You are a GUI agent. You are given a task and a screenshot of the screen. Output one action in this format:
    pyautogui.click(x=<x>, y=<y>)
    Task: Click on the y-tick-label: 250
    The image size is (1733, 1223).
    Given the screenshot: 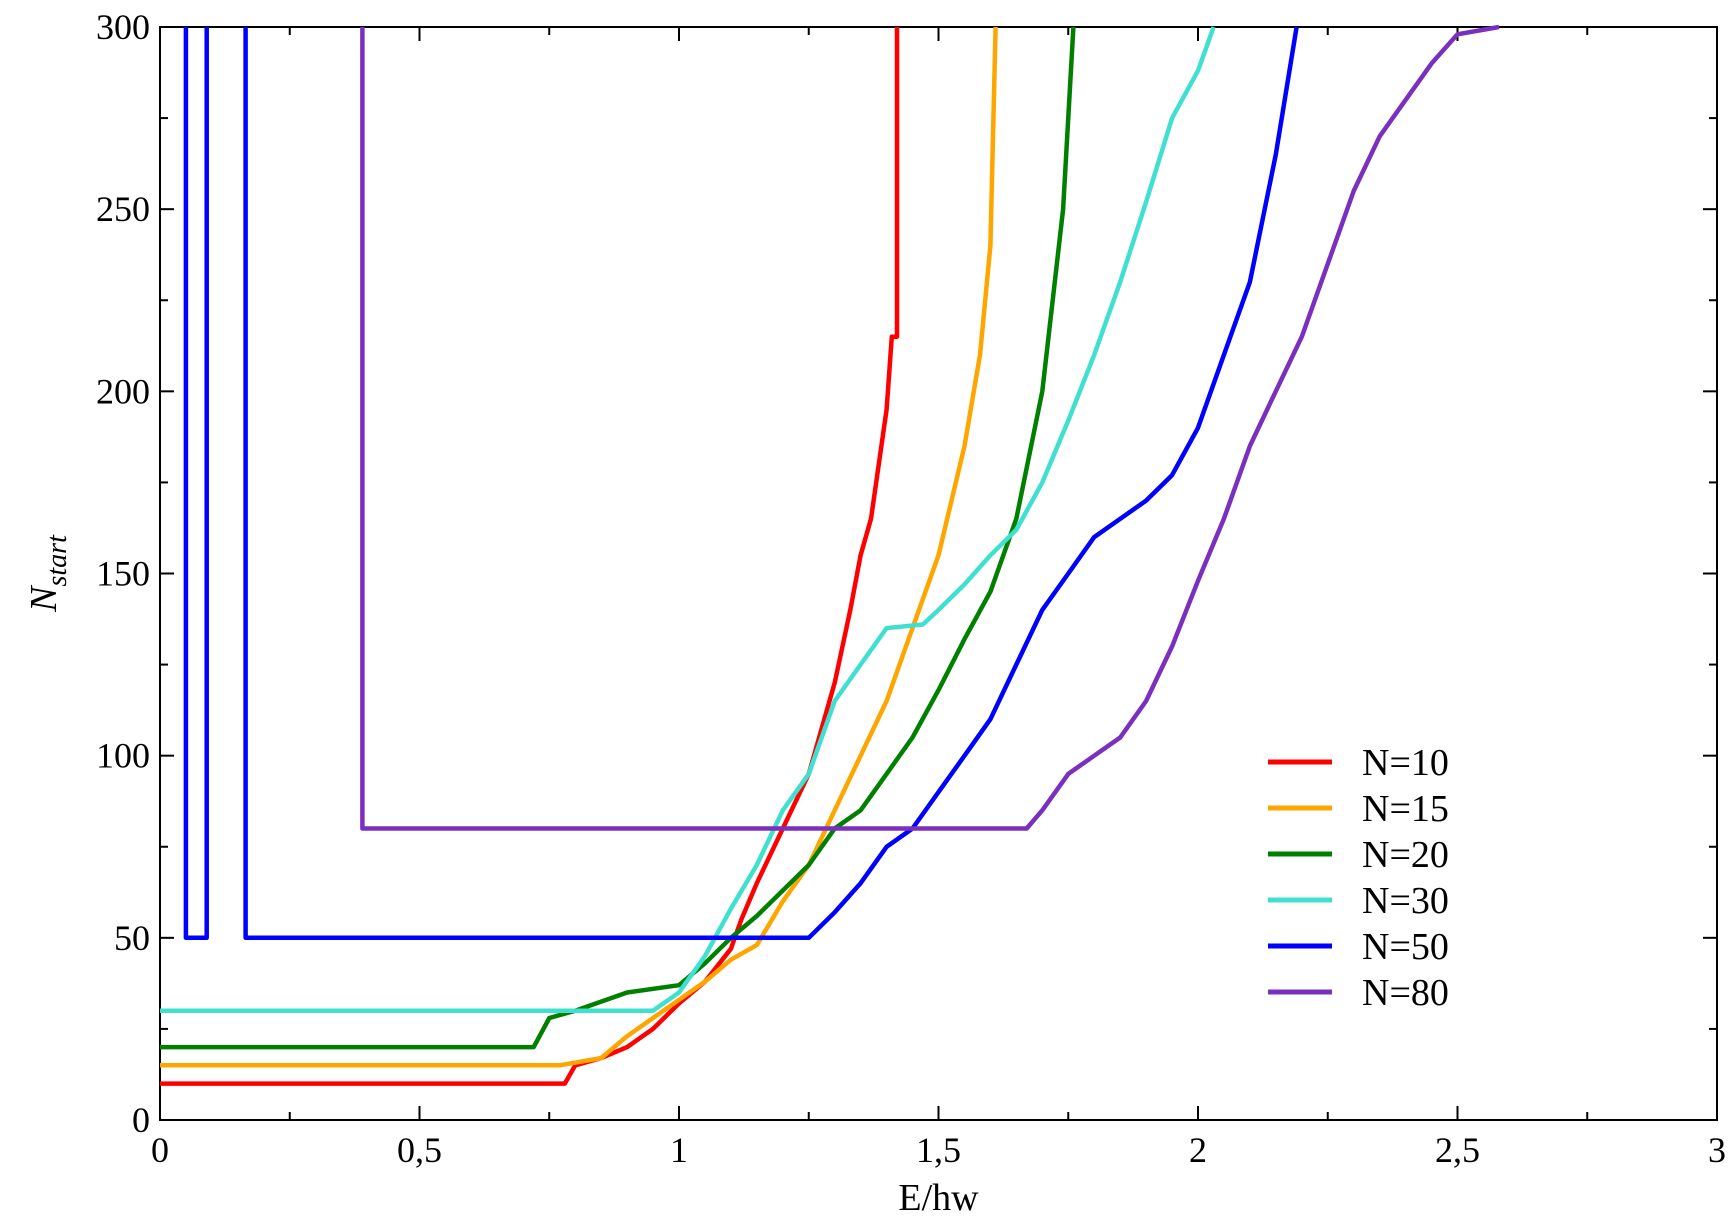 What is the action you would take?
    pyautogui.click(x=123, y=209)
    